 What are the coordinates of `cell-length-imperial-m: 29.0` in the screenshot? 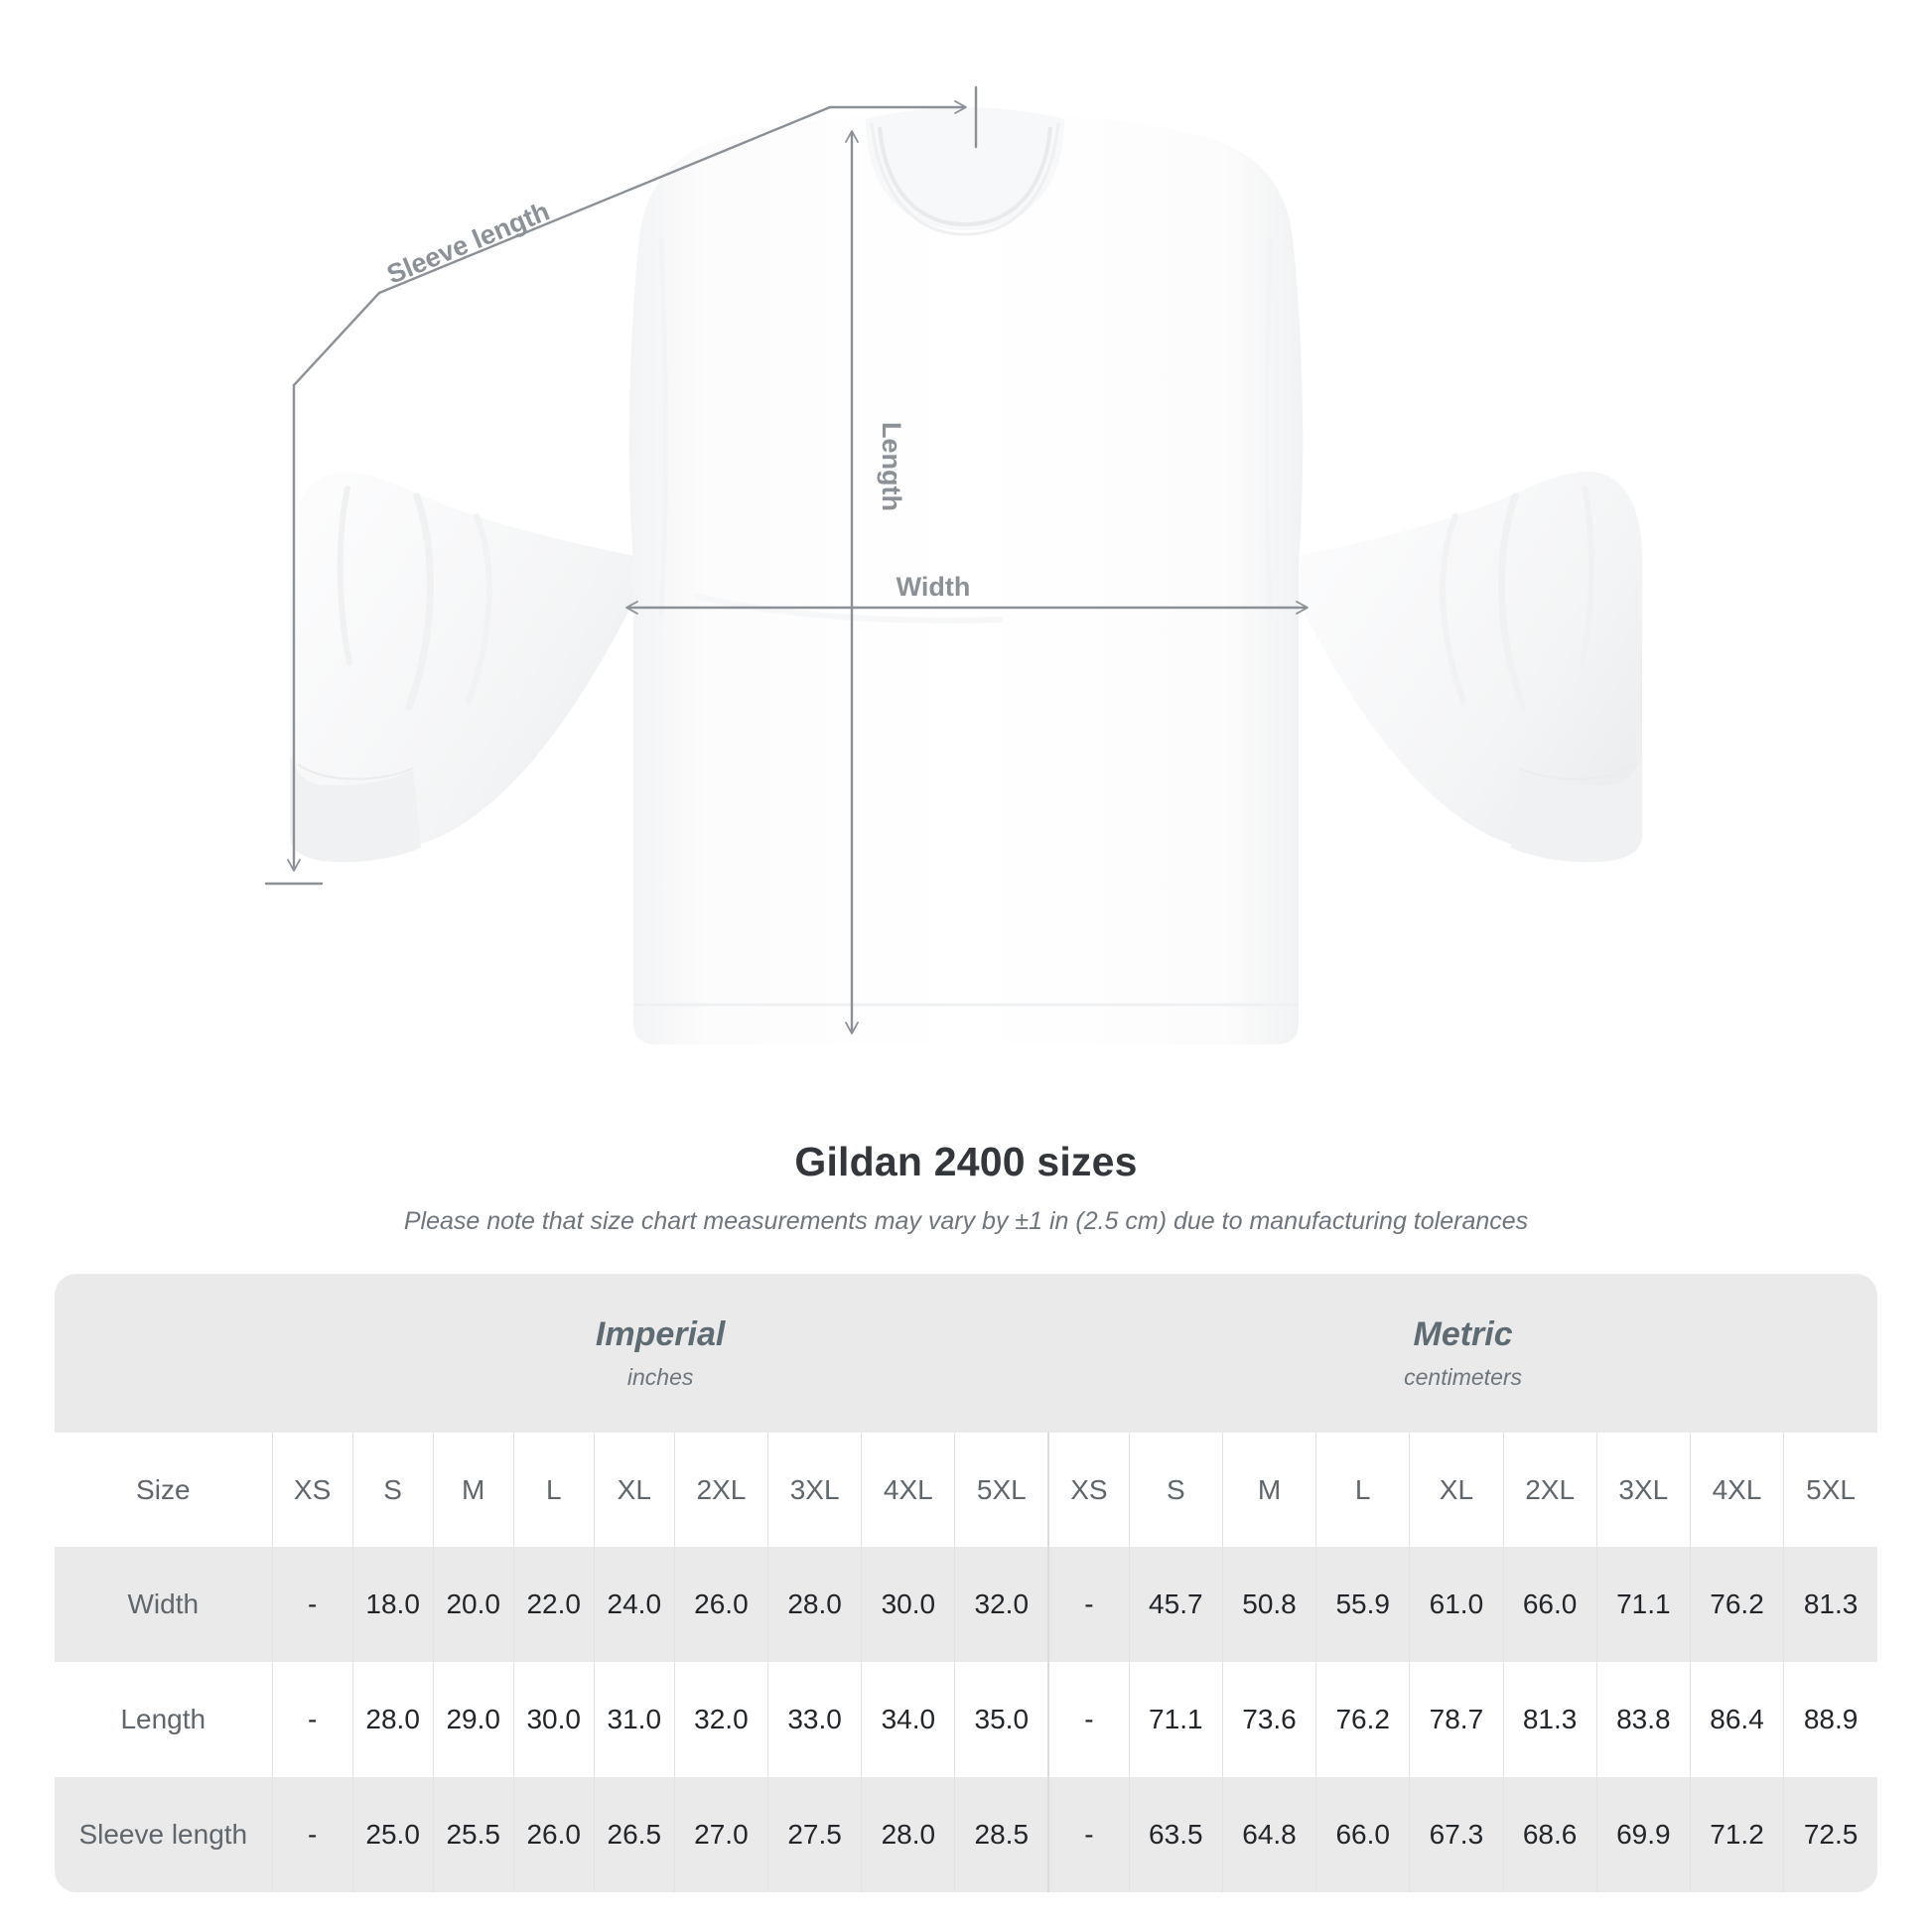 It's located at (473, 1719).